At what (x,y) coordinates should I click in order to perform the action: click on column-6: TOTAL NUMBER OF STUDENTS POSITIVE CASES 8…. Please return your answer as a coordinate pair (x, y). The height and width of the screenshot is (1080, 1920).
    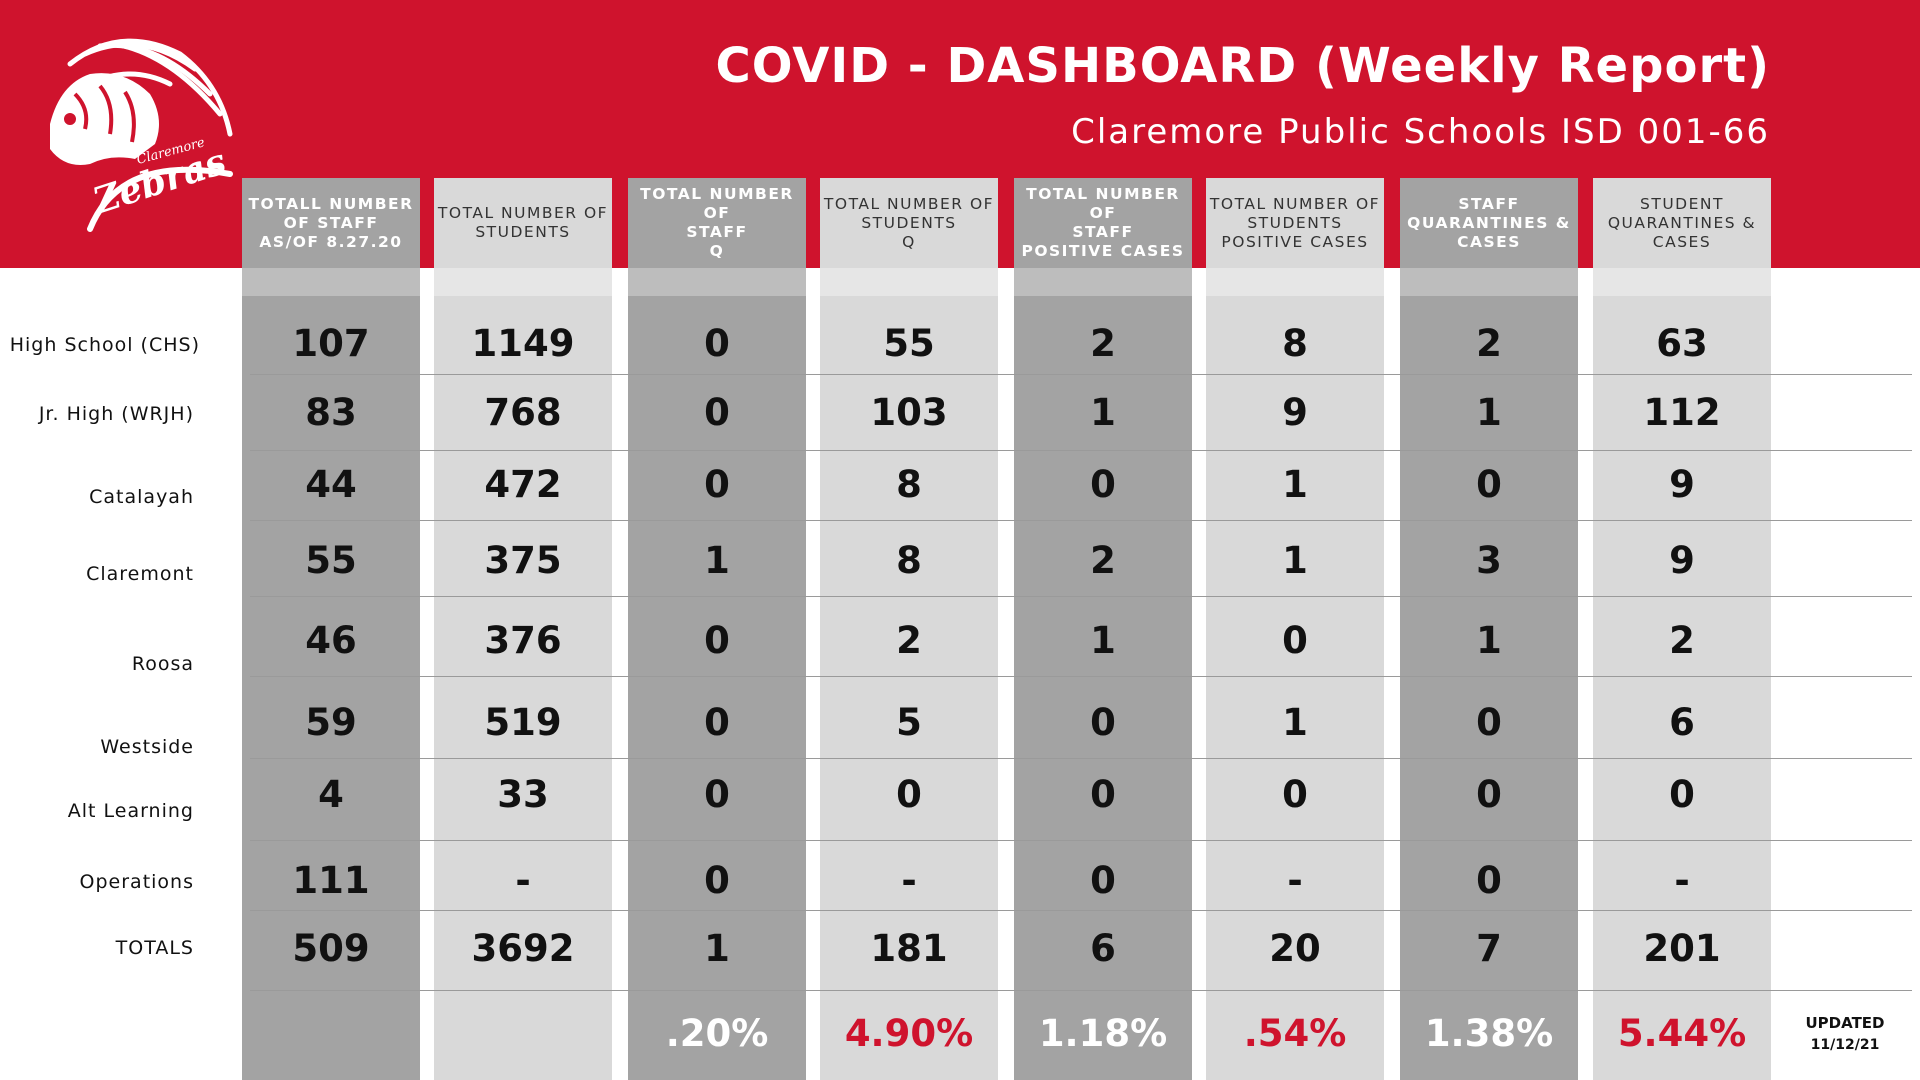
    Looking at the image, I should click on (1295, 629).